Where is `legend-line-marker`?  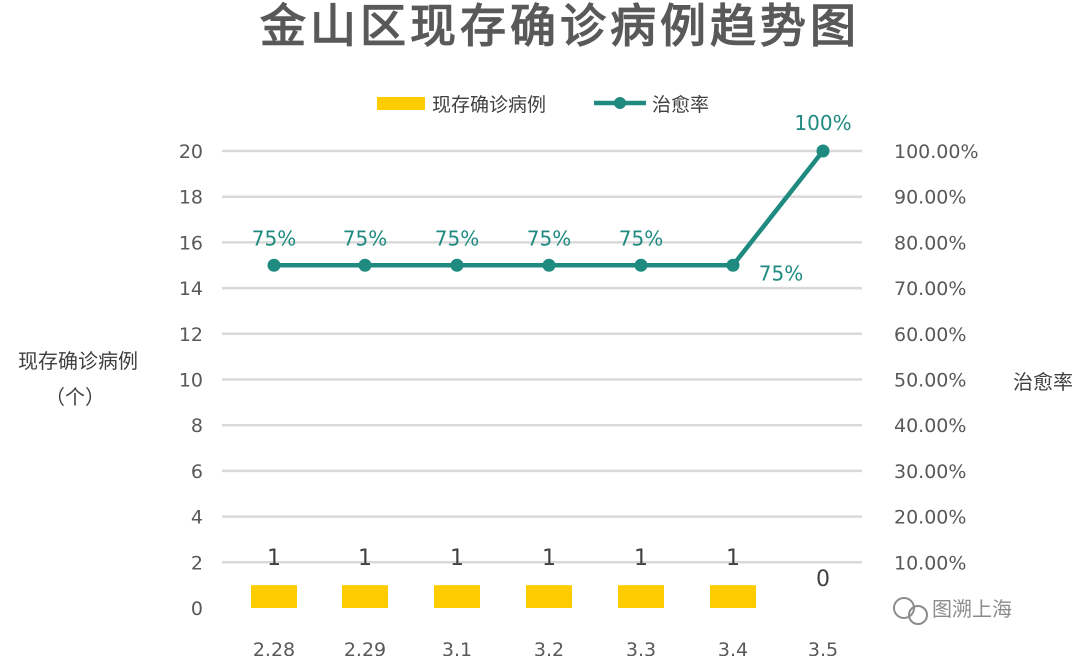 legend-line-marker is located at coordinates (620, 103).